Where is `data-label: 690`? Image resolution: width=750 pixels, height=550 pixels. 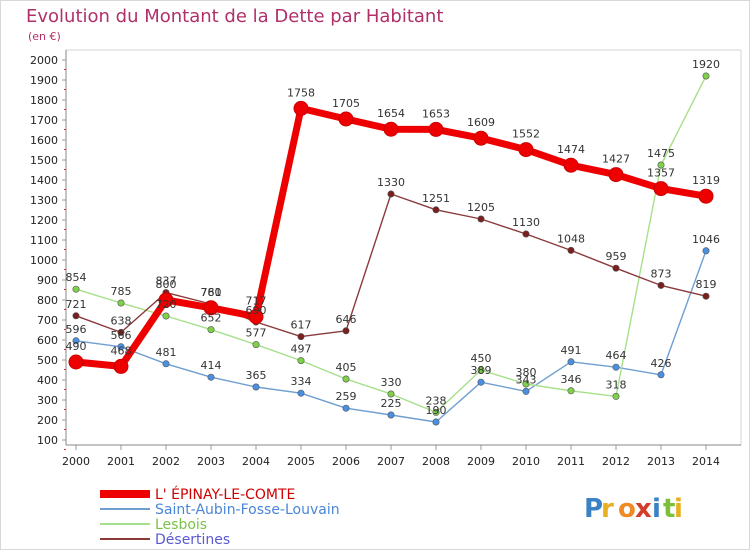
data-label: 690 is located at coordinates (256, 310).